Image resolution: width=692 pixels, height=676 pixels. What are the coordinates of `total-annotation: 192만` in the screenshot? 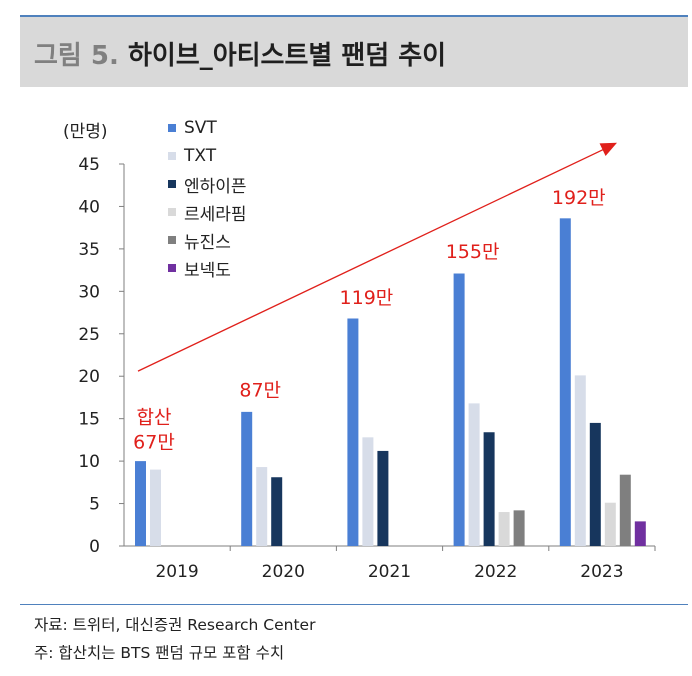 It's located at (579, 198).